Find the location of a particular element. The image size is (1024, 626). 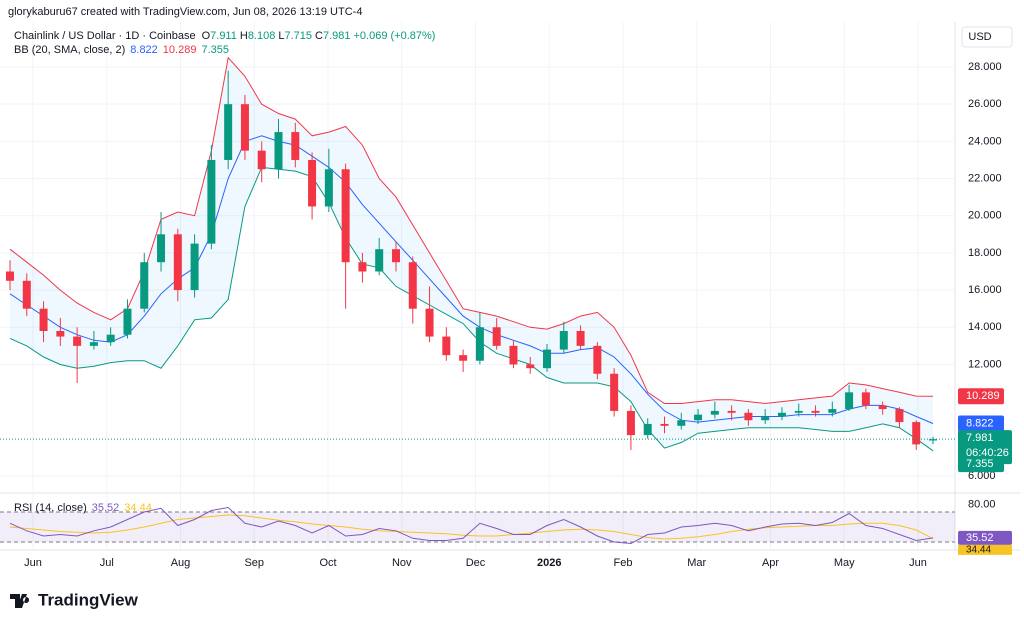

x-tick-label: May is located at coordinates (844, 563).